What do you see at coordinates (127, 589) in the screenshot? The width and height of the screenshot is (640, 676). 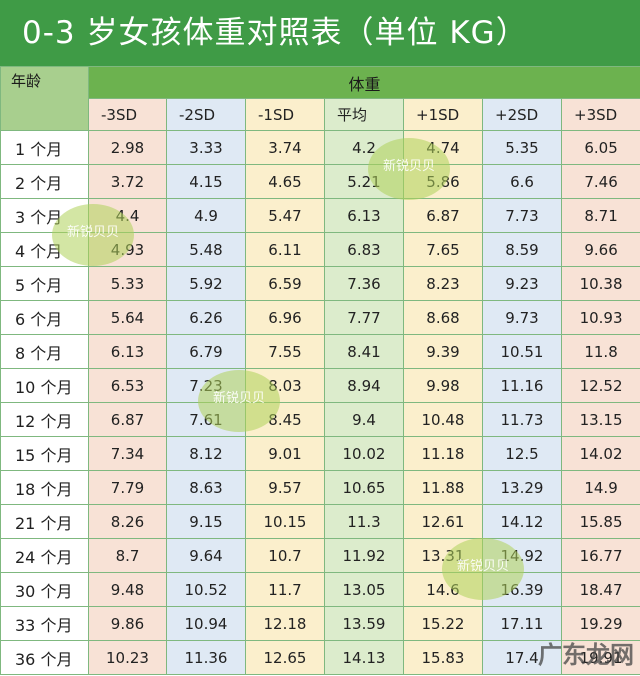 I see `weight-cell: 9.48` at bounding box center [127, 589].